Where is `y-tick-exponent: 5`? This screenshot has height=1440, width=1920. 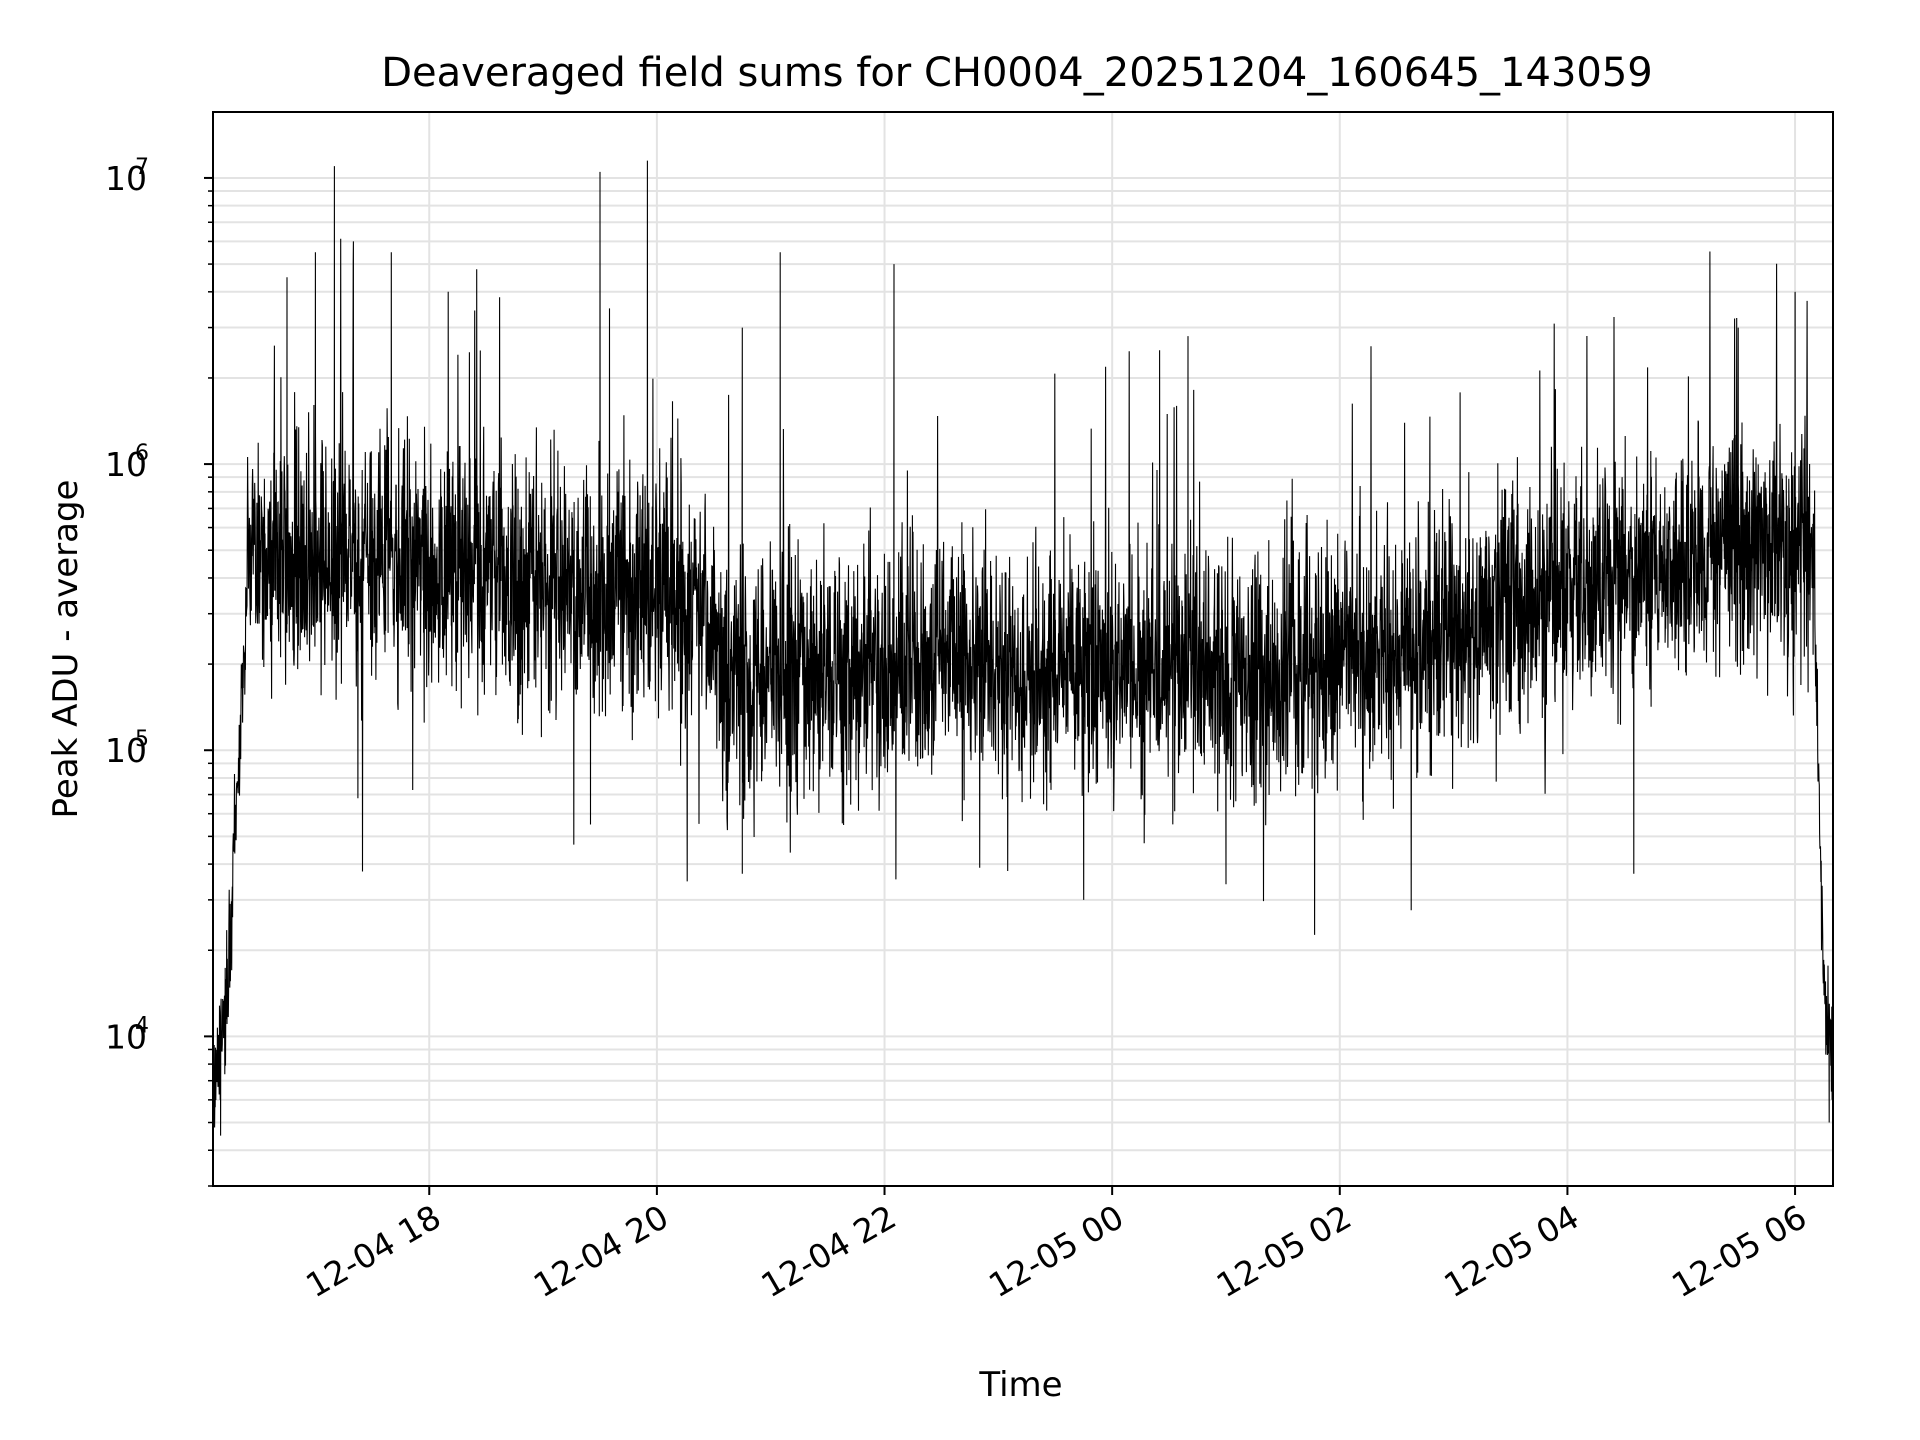 y-tick-exponent: 5 is located at coordinates (142, 739).